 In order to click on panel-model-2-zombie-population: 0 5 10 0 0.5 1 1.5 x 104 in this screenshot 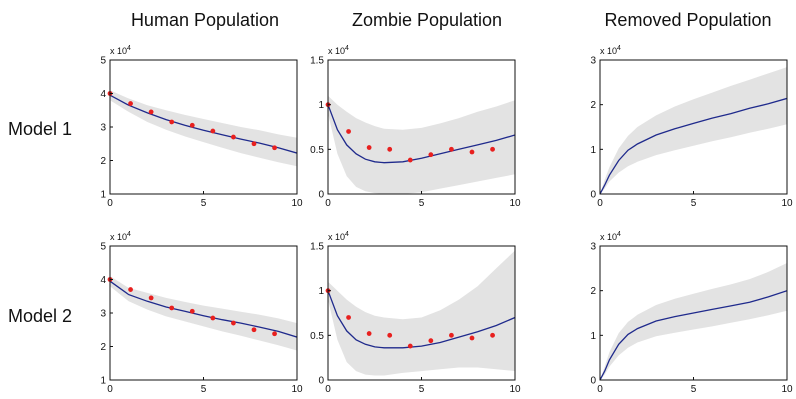, I will do `click(415, 313)`.